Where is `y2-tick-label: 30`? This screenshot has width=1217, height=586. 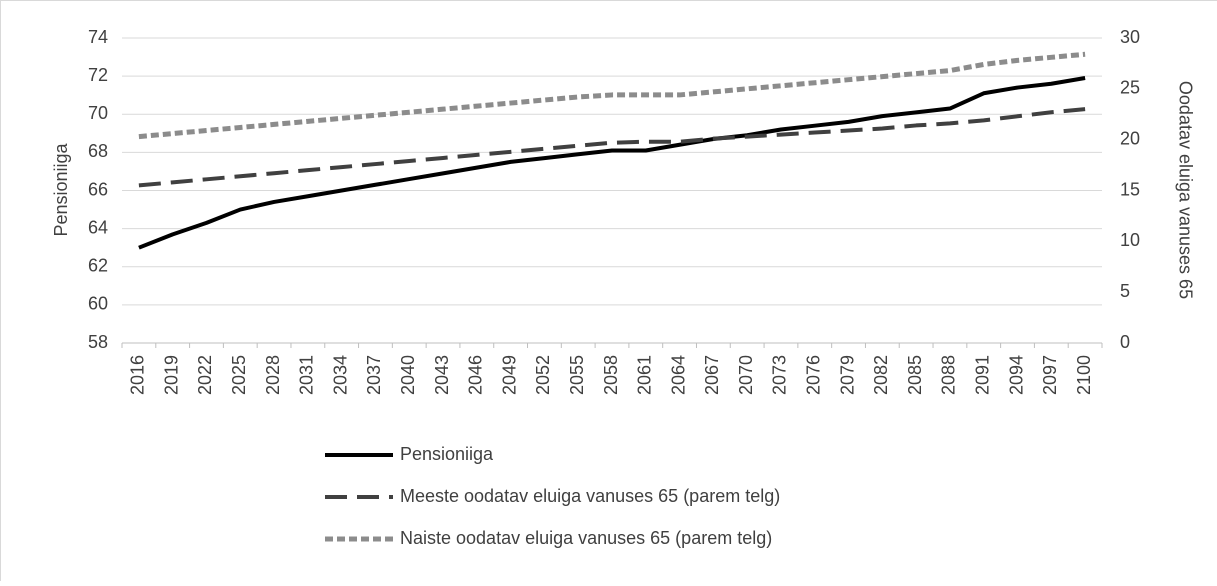
y2-tick-label: 30 is located at coordinates (1130, 37).